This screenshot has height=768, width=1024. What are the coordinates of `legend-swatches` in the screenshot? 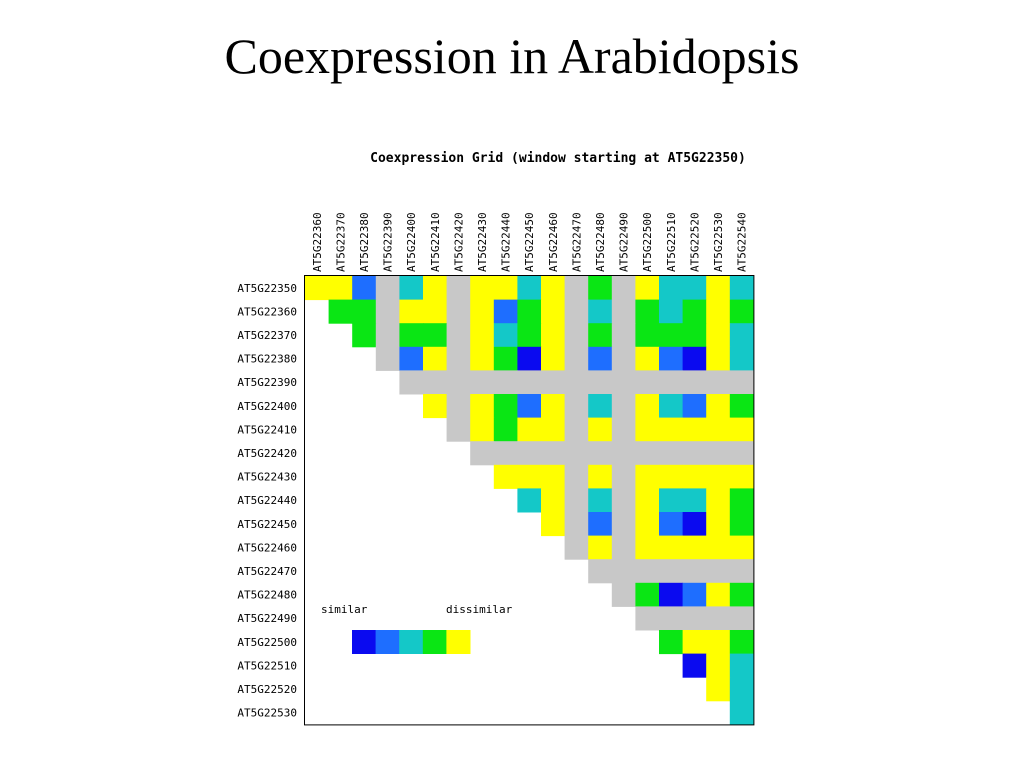 It's located at (411, 642).